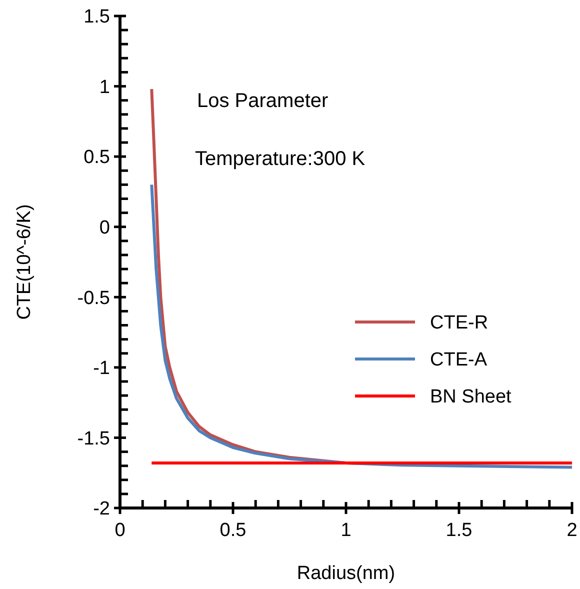 The height and width of the screenshot is (589, 580). I want to click on y-tick-label: -0.5, so click(93, 298).